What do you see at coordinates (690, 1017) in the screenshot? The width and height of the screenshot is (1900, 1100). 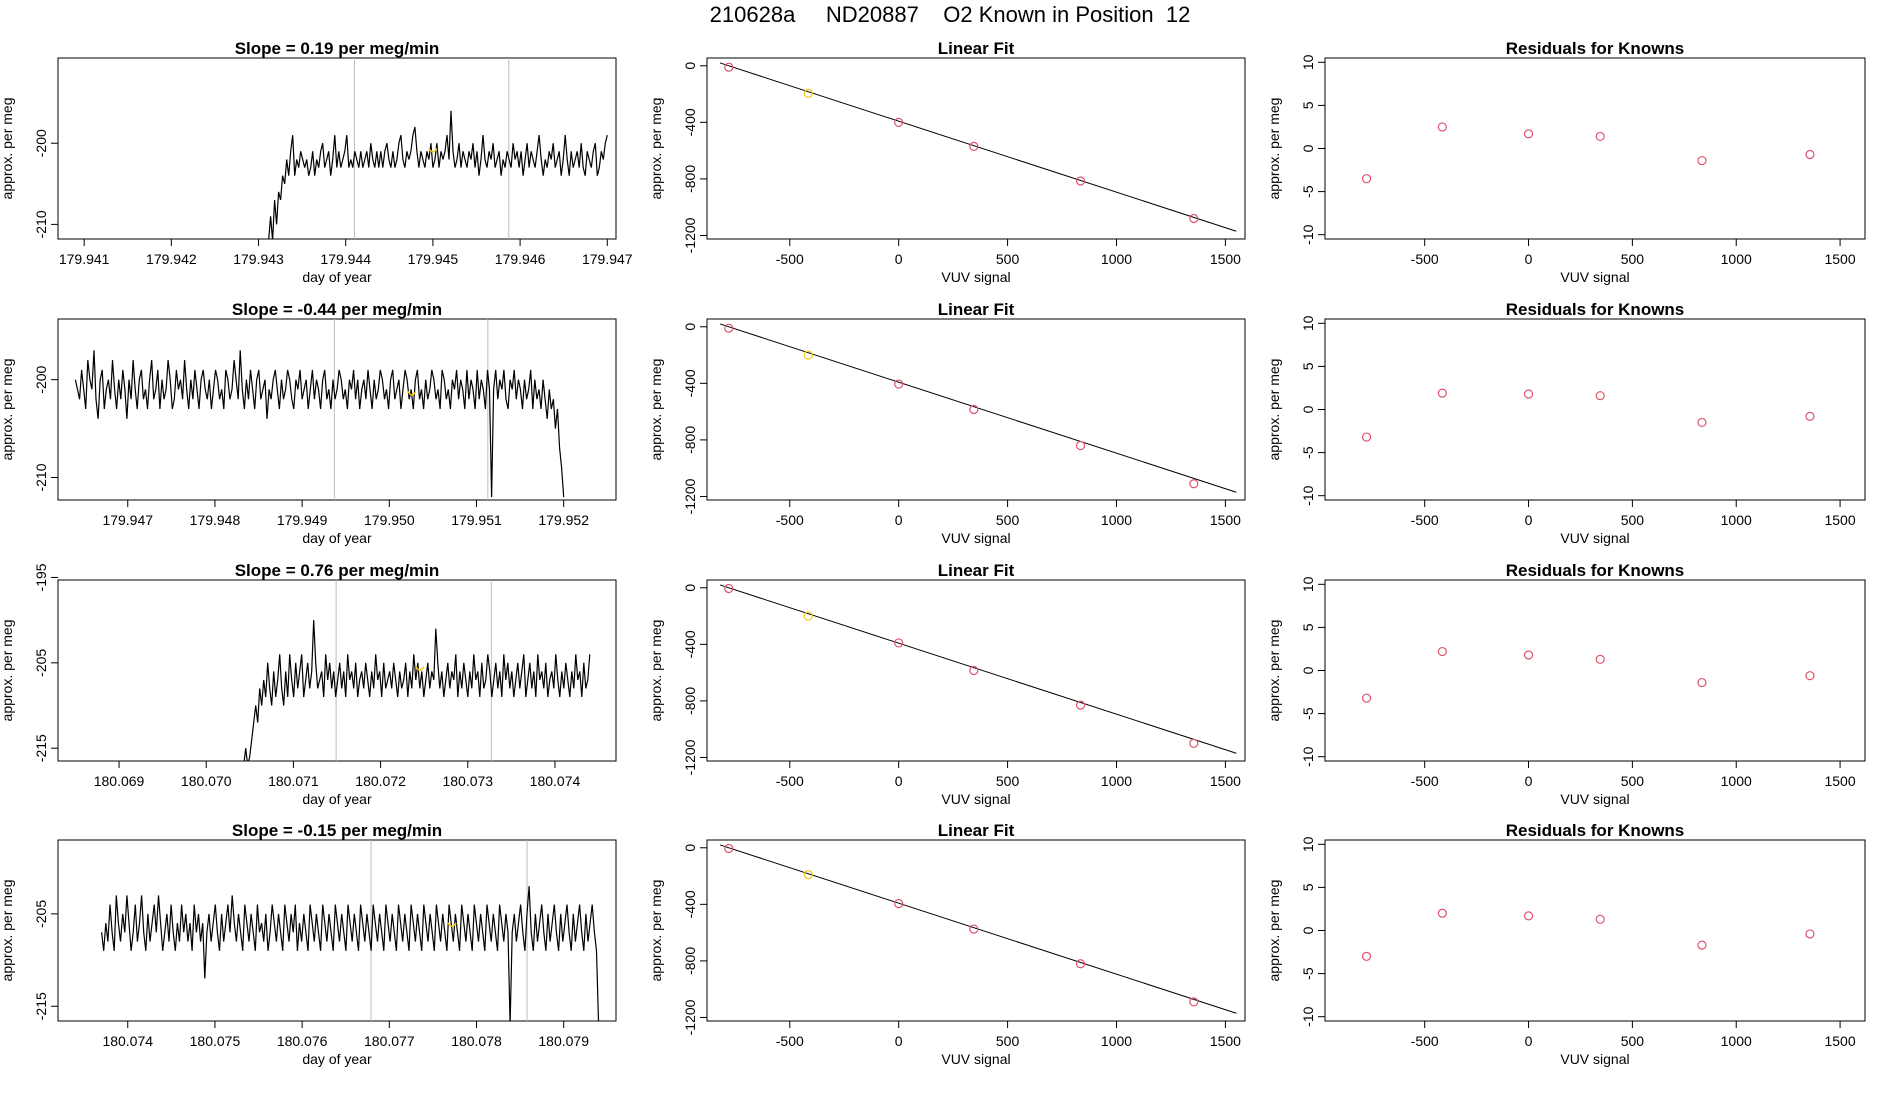 I see `y-tick-label: -1200` at bounding box center [690, 1017].